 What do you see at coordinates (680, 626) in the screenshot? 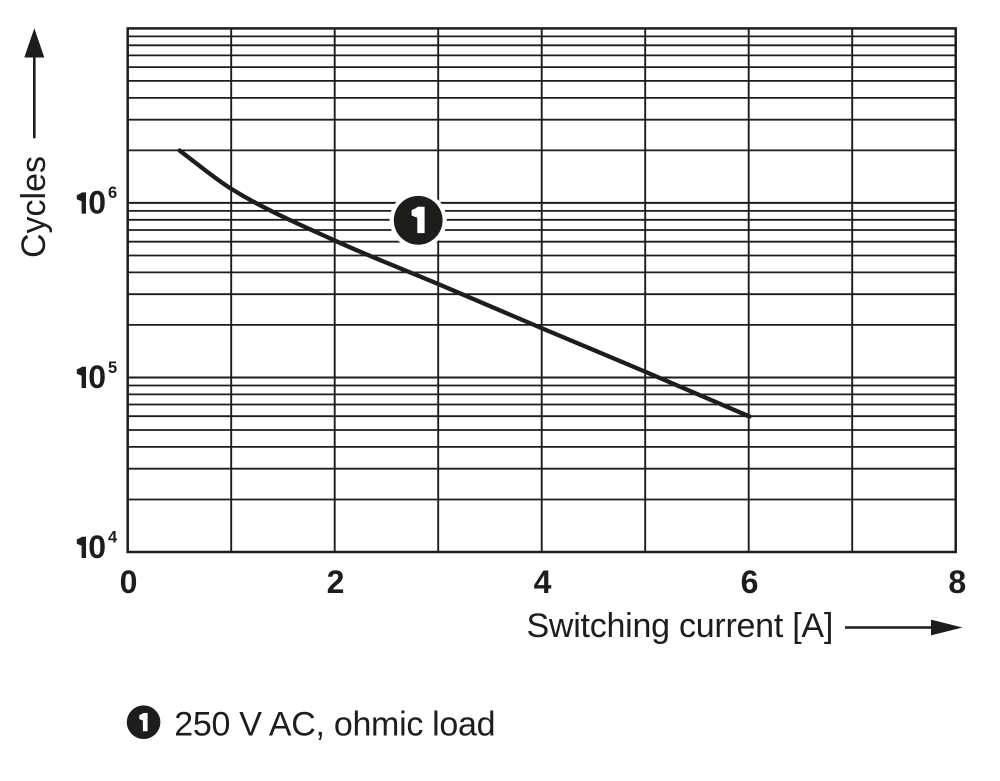
I see `svg-text: Switching current [A]` at bounding box center [680, 626].